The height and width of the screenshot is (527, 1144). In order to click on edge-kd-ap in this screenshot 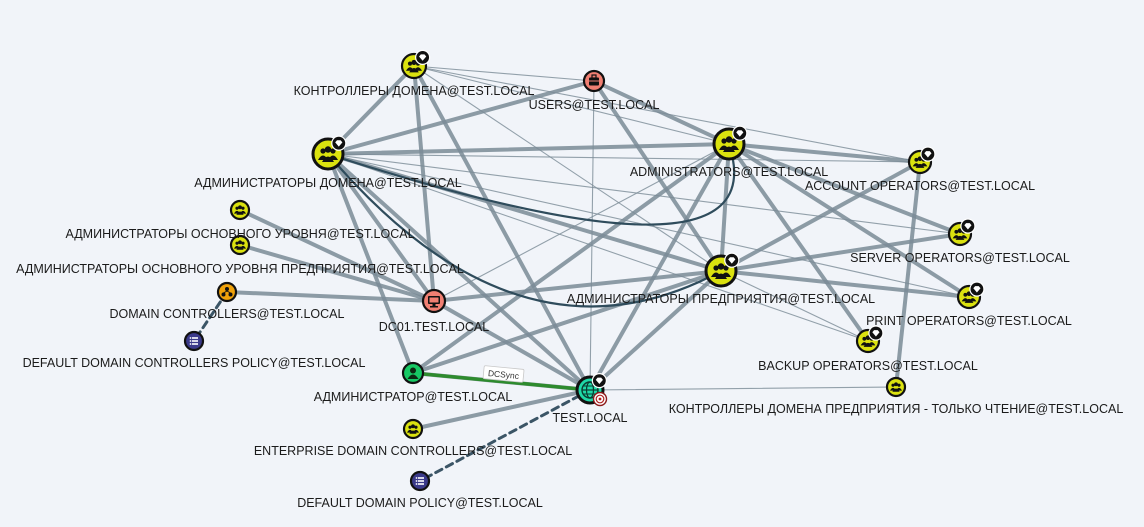, I will do `click(567, 168)`.